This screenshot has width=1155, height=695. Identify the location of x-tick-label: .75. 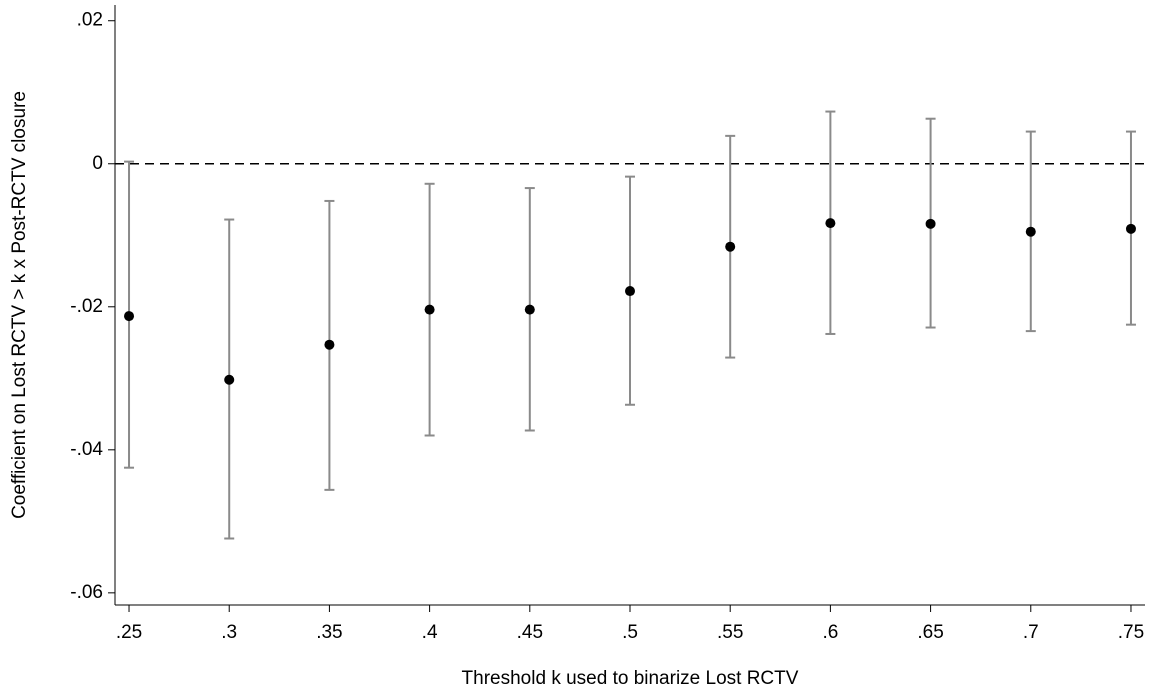
(1131, 632).